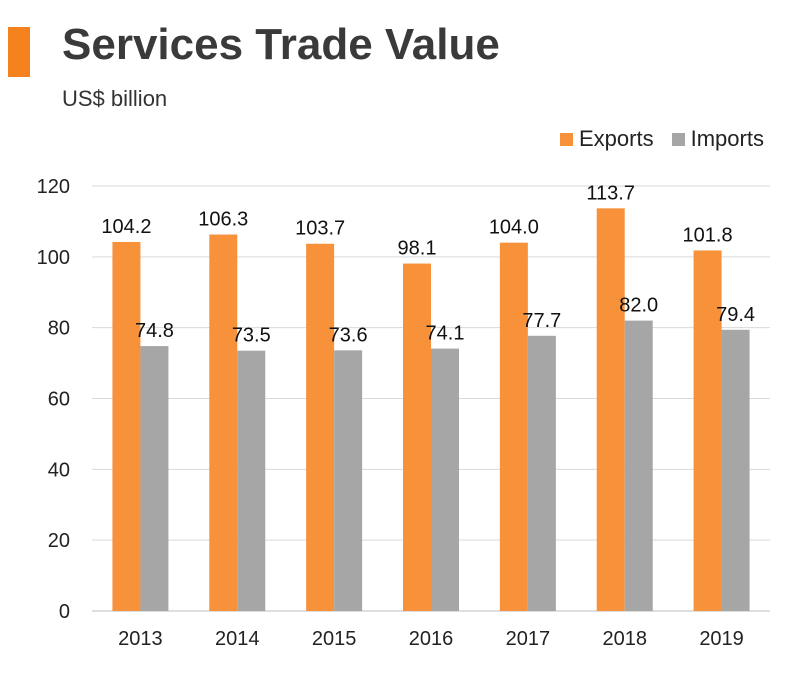 Image resolution: width=800 pixels, height=677 pixels. Describe the element at coordinates (59, 541) in the screenshot. I see `y-tick-label: 20` at that location.